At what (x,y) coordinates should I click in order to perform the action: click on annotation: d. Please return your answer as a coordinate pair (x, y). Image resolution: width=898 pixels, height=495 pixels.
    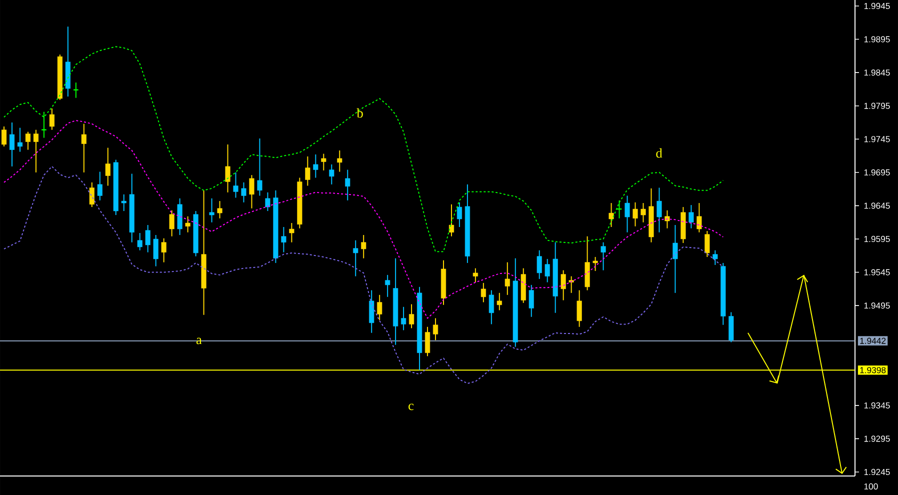
    Looking at the image, I should click on (659, 153).